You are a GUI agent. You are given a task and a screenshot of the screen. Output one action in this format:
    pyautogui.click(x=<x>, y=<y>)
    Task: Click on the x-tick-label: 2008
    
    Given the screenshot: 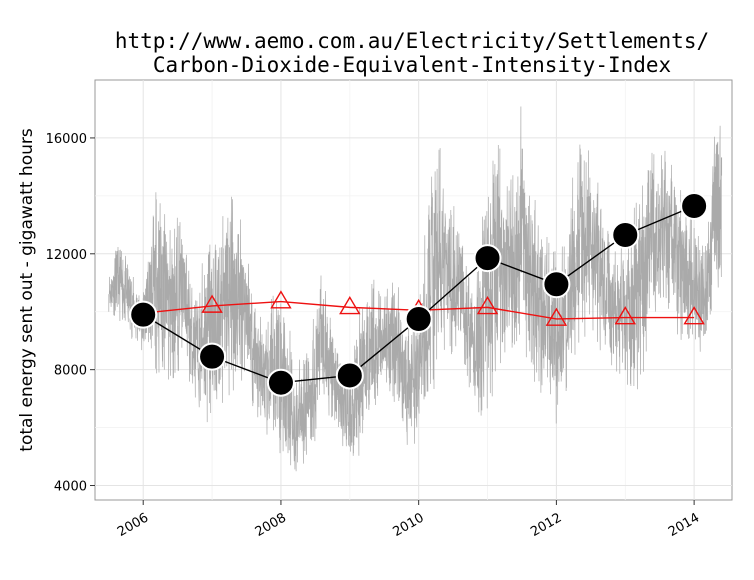 What is the action you would take?
    pyautogui.click(x=271, y=525)
    